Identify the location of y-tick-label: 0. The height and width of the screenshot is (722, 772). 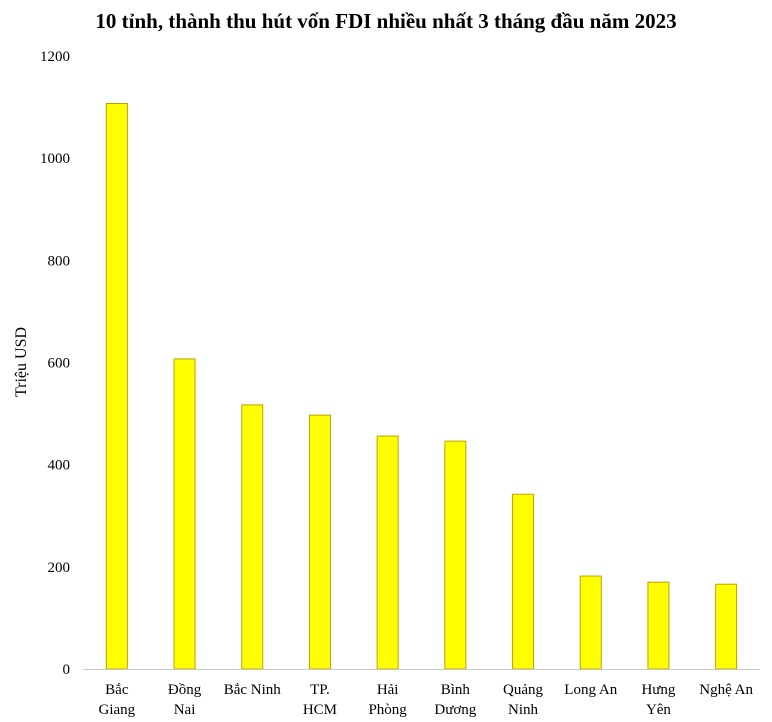
(67, 670).